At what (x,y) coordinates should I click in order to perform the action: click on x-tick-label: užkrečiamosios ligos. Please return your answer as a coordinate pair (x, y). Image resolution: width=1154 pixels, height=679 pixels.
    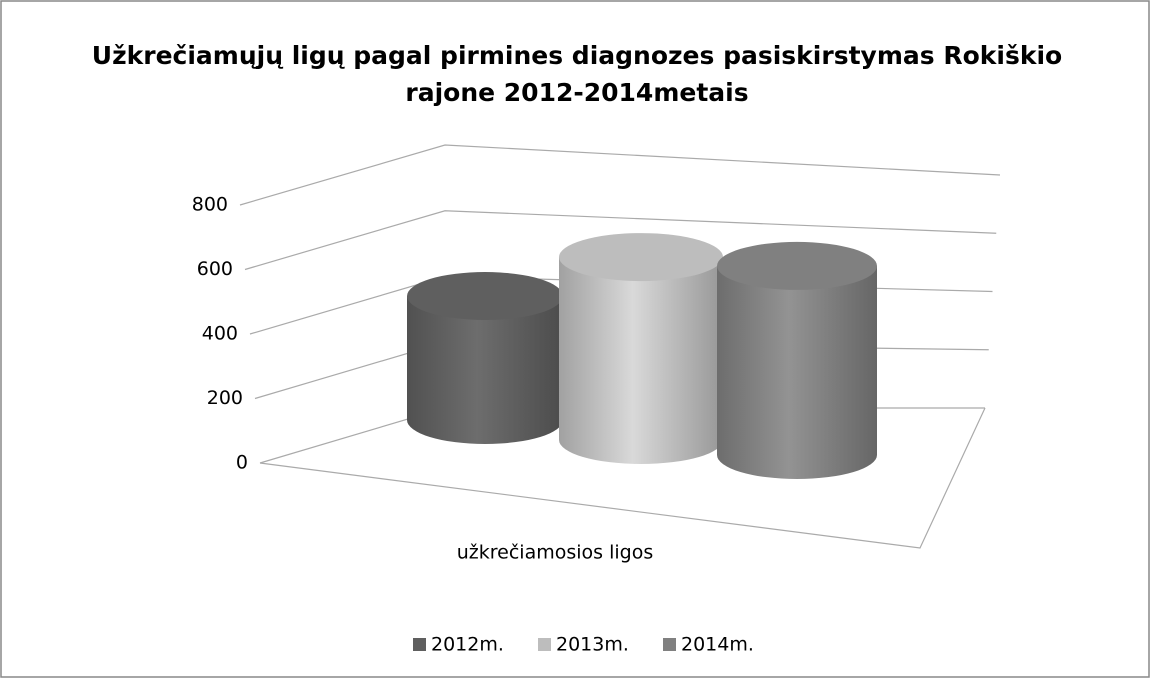
    Looking at the image, I should click on (555, 553).